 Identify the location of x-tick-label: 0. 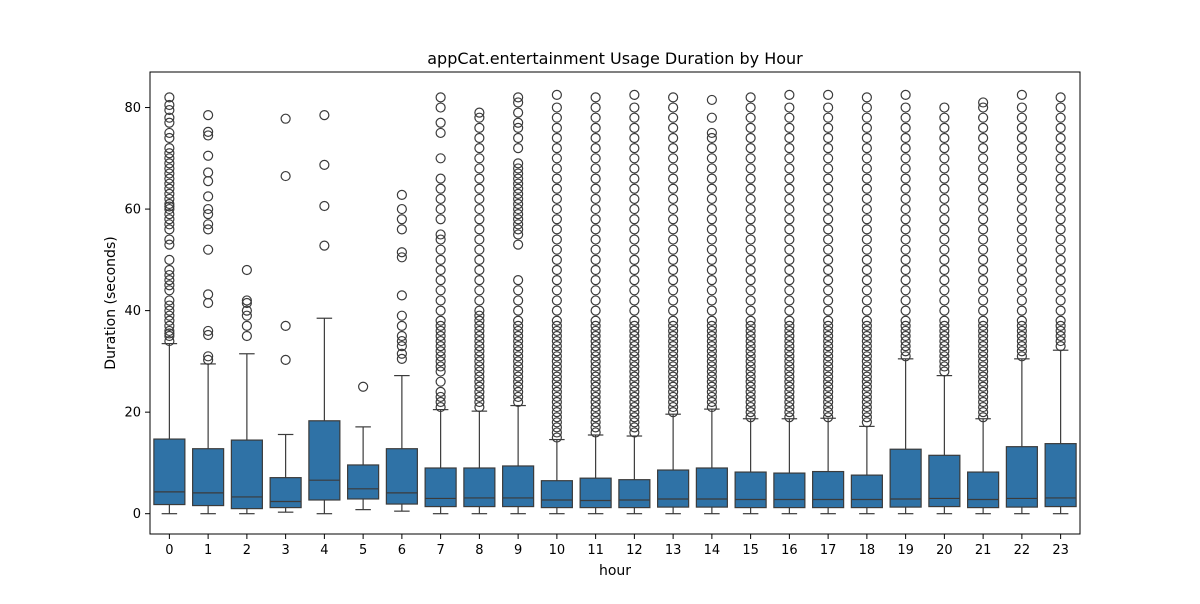
(169, 550).